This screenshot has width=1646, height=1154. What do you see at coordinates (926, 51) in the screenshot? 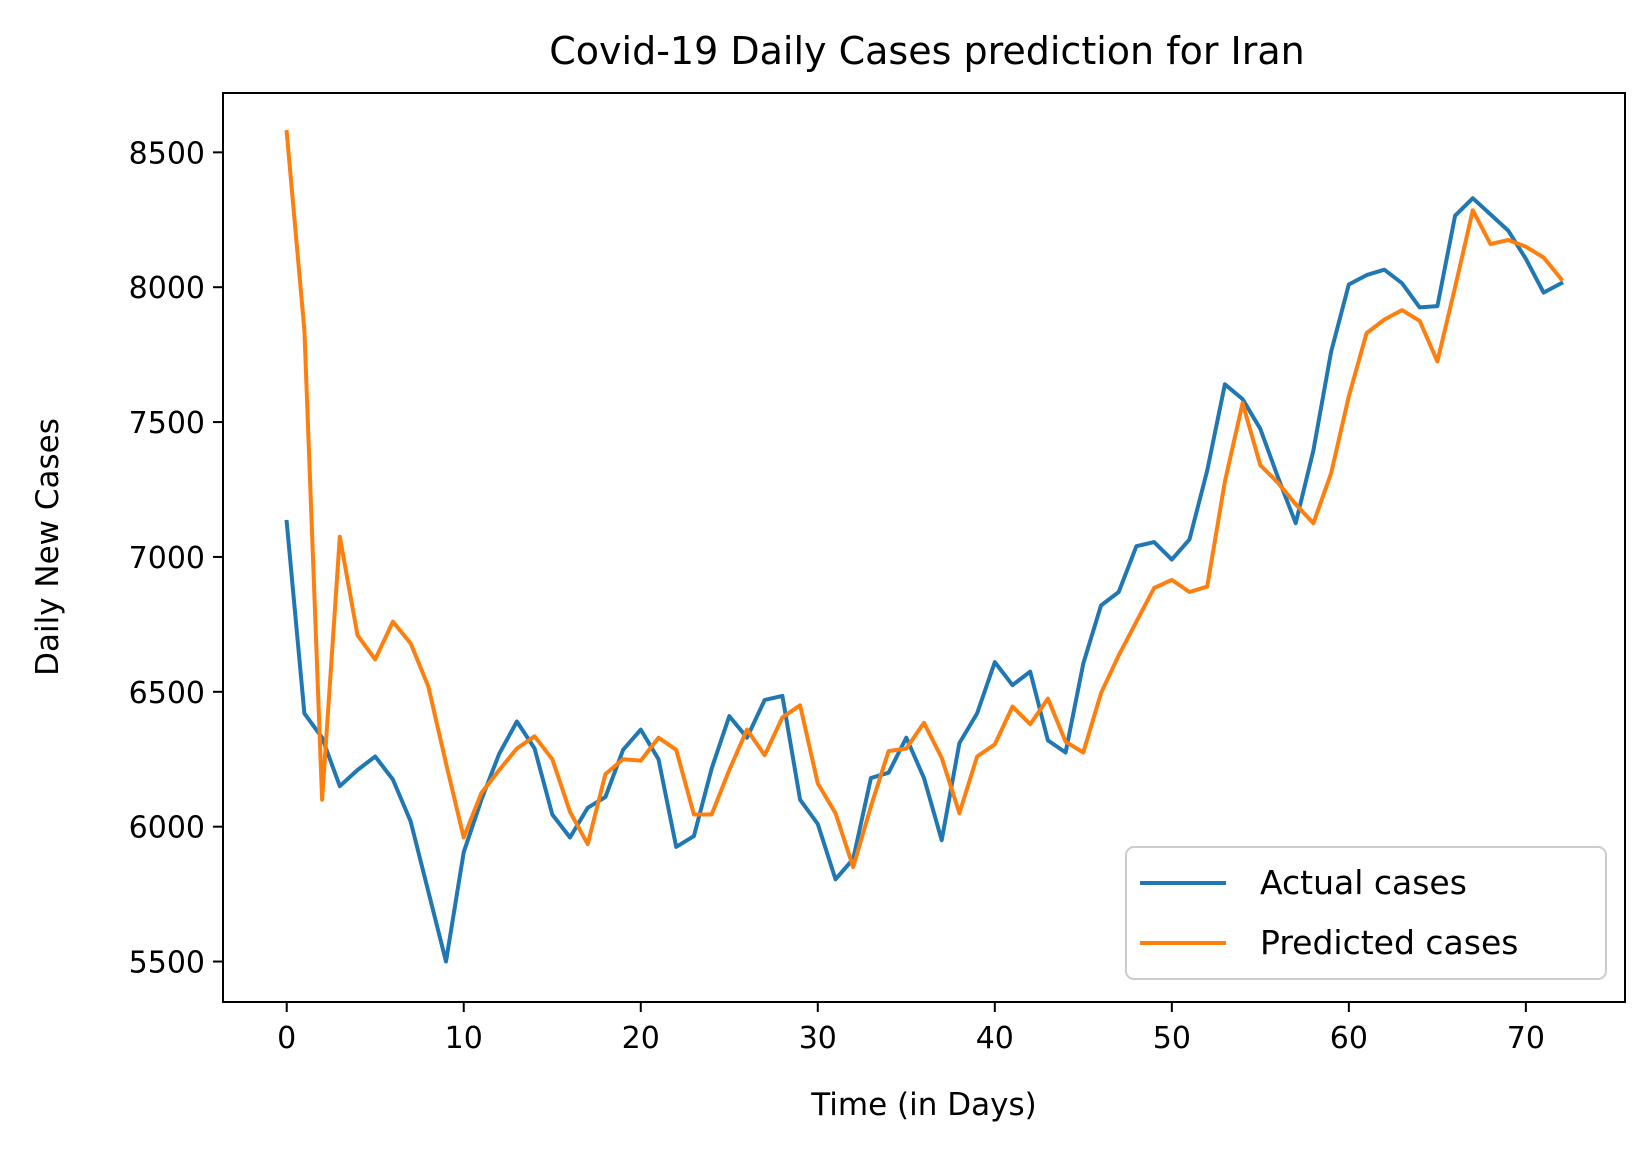
I see `chart-title: Covid-19 Daily Cases prediction for Iran` at bounding box center [926, 51].